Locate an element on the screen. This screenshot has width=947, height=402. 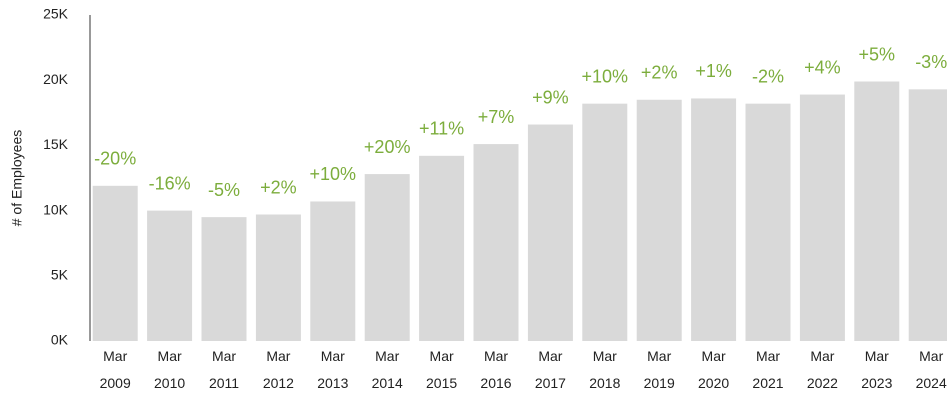
x-tick-label: Mar 2024 is located at coordinates (931, 369).